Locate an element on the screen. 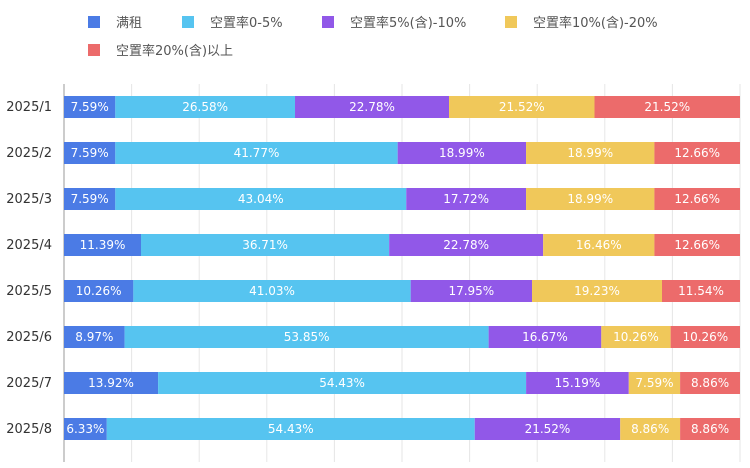  data-label: 8.97% is located at coordinates (94, 337).